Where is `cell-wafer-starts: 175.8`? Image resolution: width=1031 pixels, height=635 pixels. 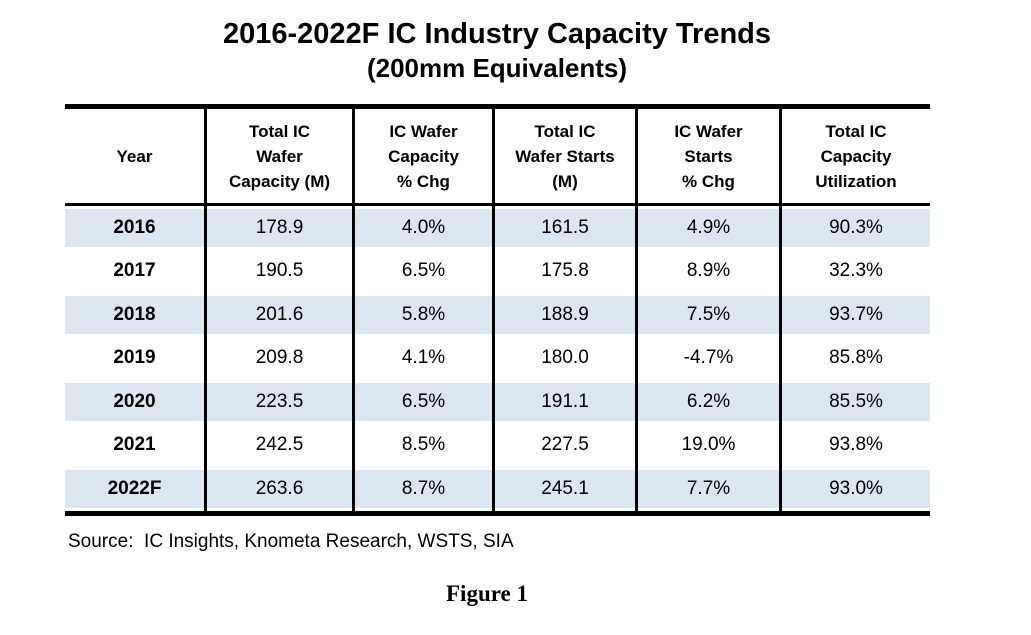
cell-wafer-starts: 175.8 is located at coordinates (566, 271).